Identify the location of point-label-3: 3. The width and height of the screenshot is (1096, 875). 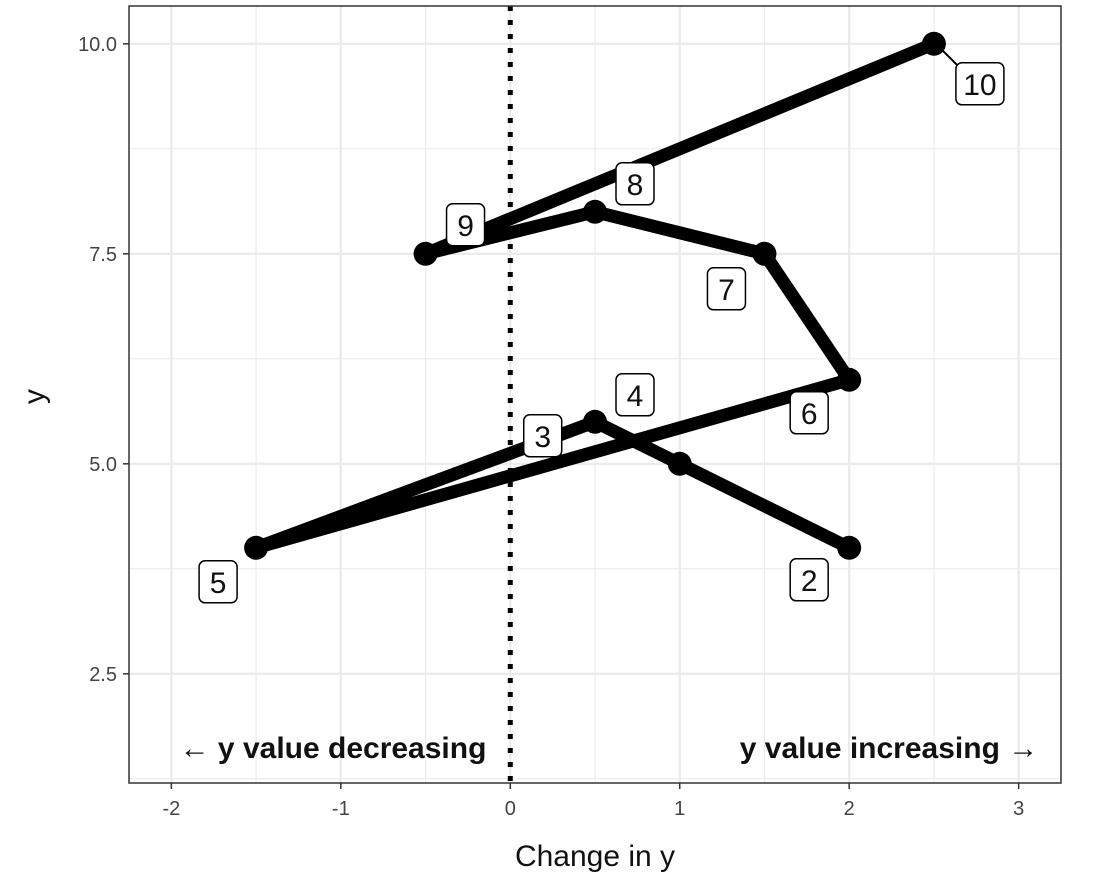
(542, 437).